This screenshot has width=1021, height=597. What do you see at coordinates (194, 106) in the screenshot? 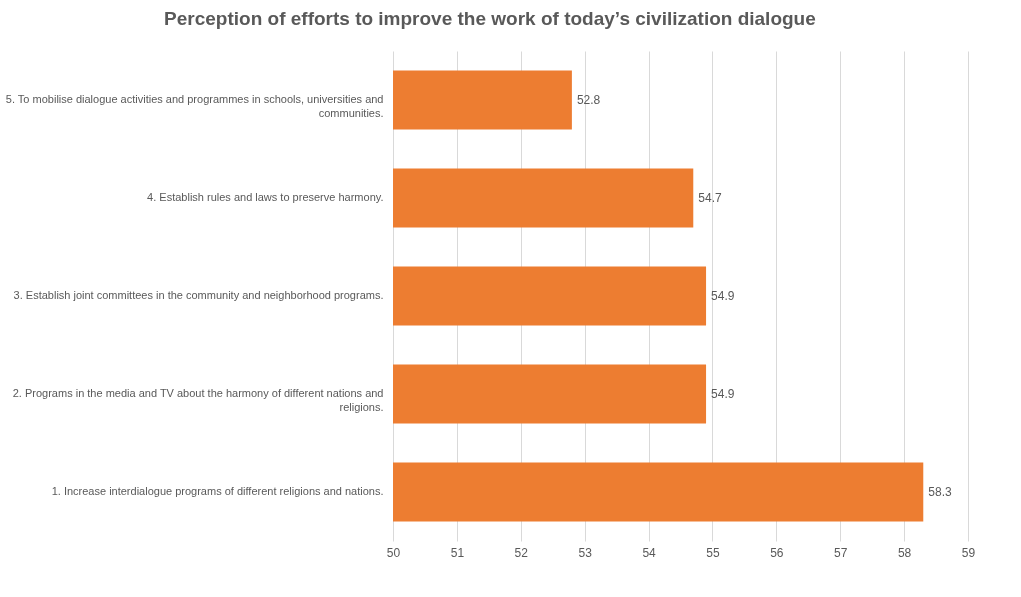
I see `y-tick-label: 5. To mobilise dialogue activities and programmes in schools, universities and communities.` at bounding box center [194, 106].